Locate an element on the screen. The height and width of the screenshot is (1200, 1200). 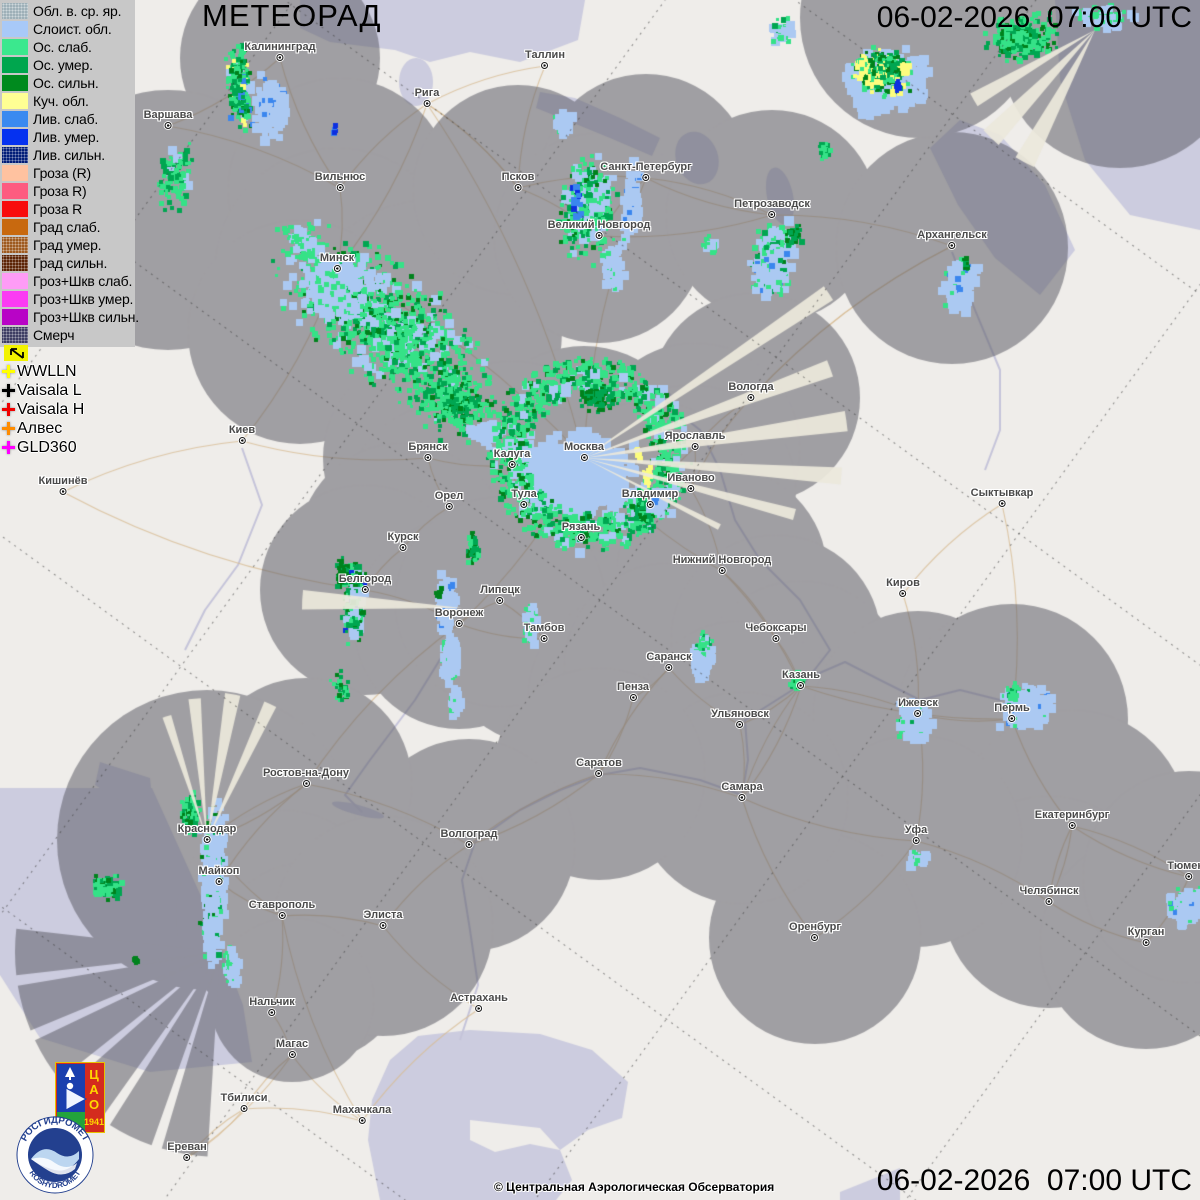
lightning-network-label: Vaisala L is located at coordinates (49, 390).